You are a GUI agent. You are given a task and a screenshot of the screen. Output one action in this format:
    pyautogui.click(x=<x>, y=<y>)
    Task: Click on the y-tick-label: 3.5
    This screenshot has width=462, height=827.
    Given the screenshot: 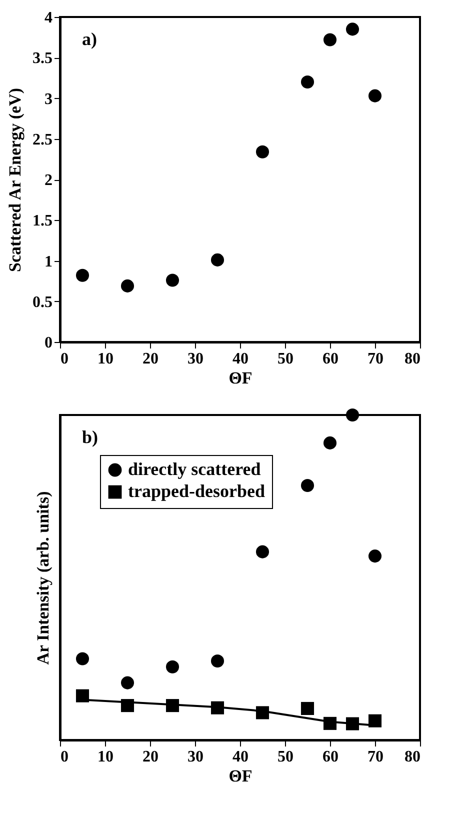 What is the action you would take?
    pyautogui.click(x=42, y=59)
    